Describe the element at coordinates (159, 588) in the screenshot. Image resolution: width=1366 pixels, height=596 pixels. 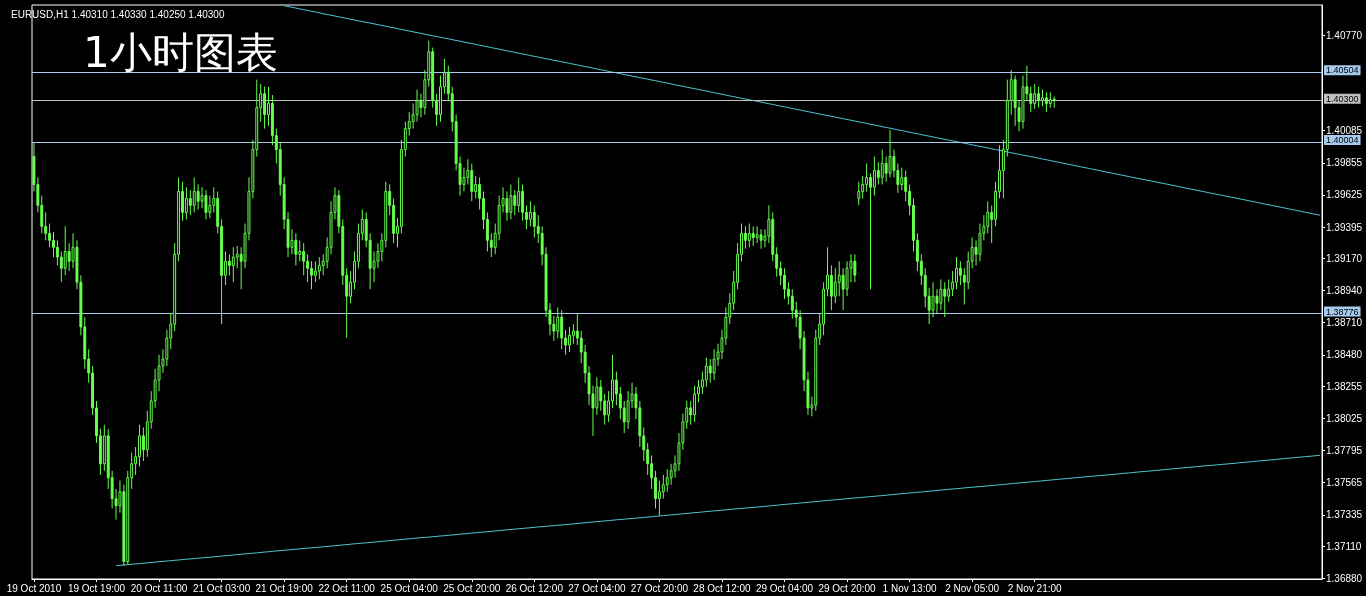
I see `x-tick-label: 20 Oct 11:00` at that location.